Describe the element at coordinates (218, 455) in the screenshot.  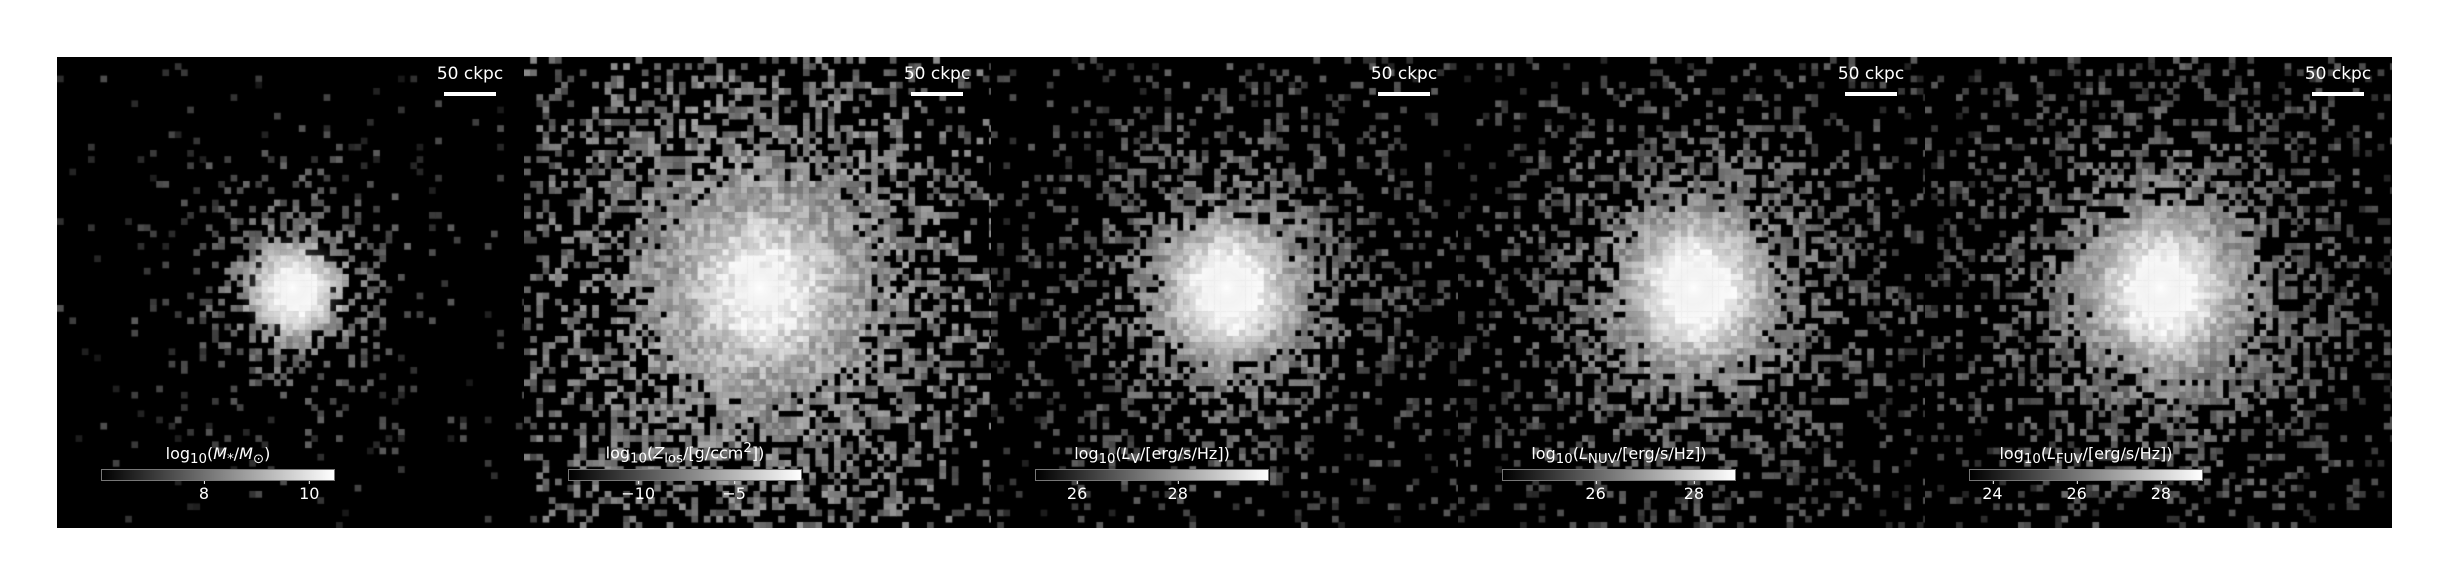
I see `colorbar-label: log10(M*/M⊙)` at that location.